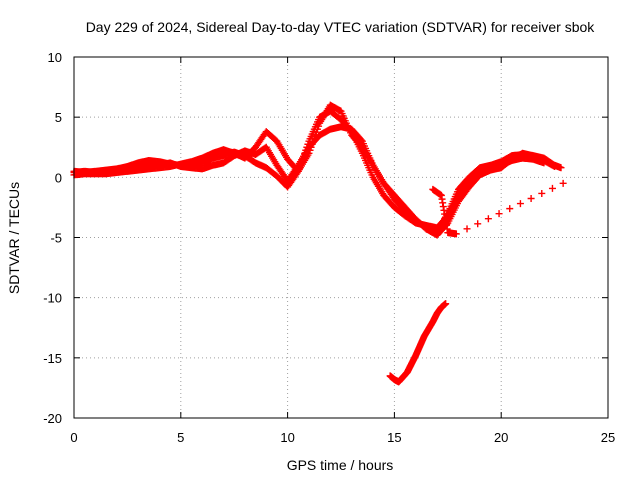 The height and width of the screenshot is (480, 640). Describe the element at coordinates (58, 177) in the screenshot. I see `y-tick-label: 0` at that location.